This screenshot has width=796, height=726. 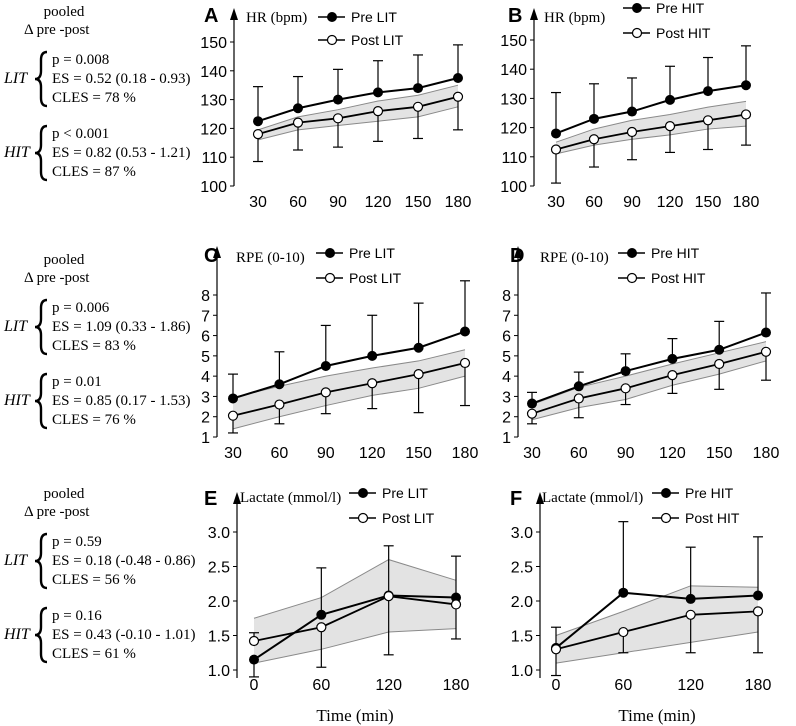 I want to click on legend-entry: Pre LIT, so click(x=388, y=493).